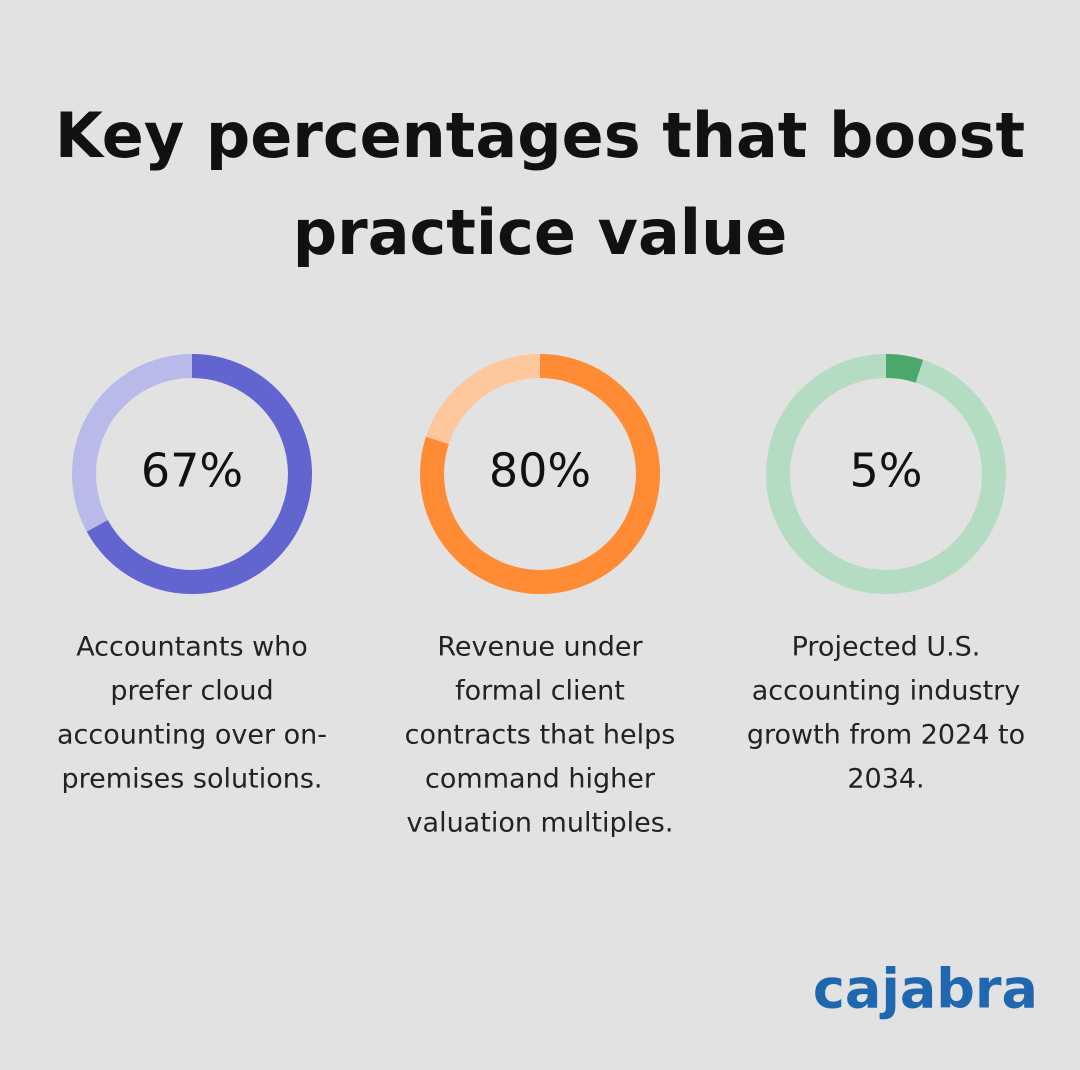 This screenshot has width=1080, height=1070. Describe the element at coordinates (886, 471) in the screenshot. I see `center-label: 5%` at that location.